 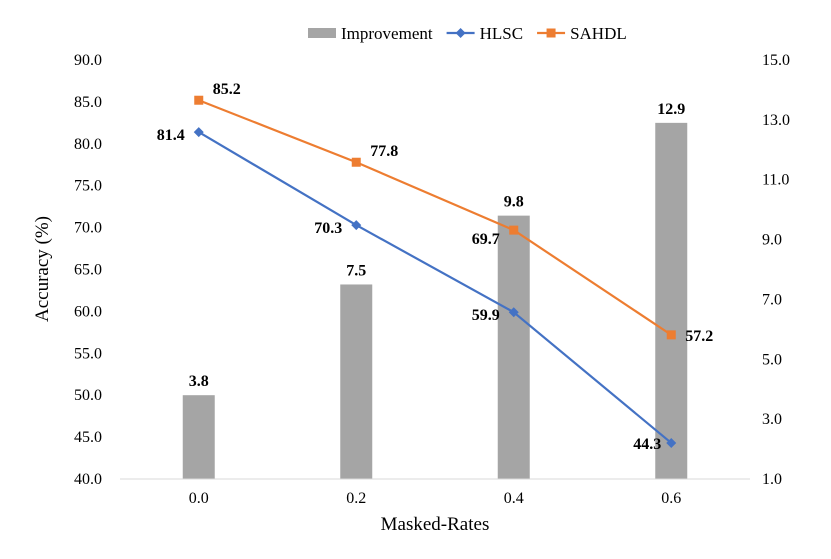 What do you see at coordinates (88, 60) in the screenshot?
I see `left-tick-label: 90.0` at bounding box center [88, 60].